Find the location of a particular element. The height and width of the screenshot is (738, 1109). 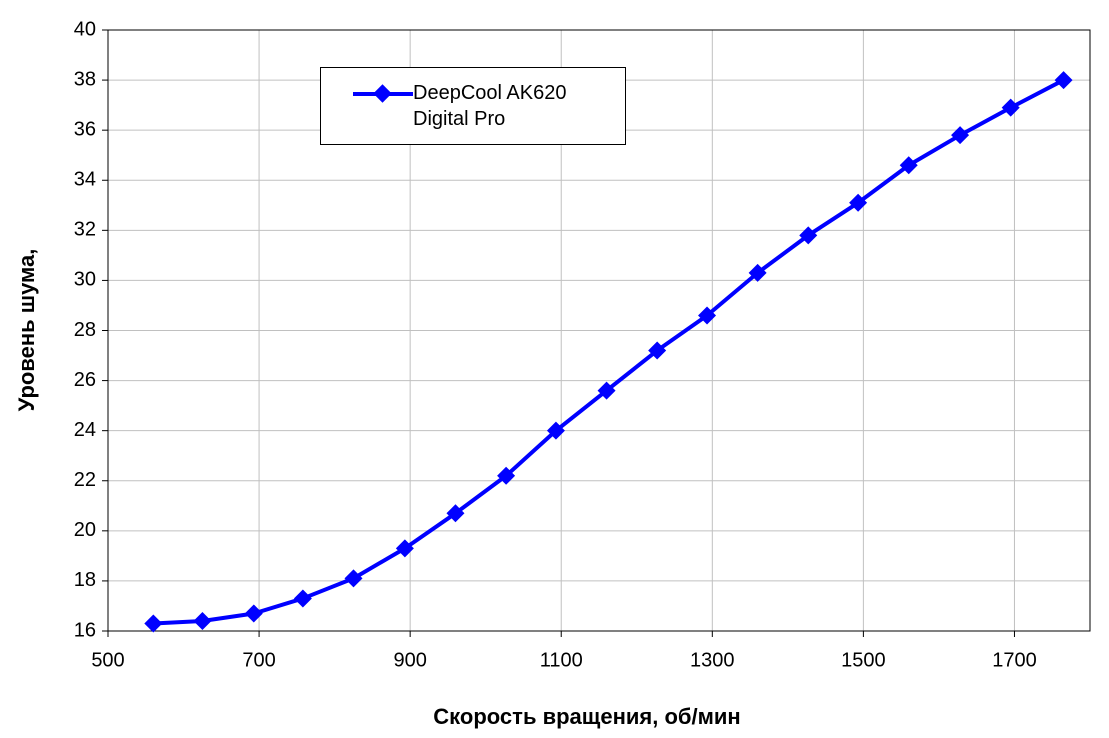

x-tick-label: 900 is located at coordinates (409, 660).